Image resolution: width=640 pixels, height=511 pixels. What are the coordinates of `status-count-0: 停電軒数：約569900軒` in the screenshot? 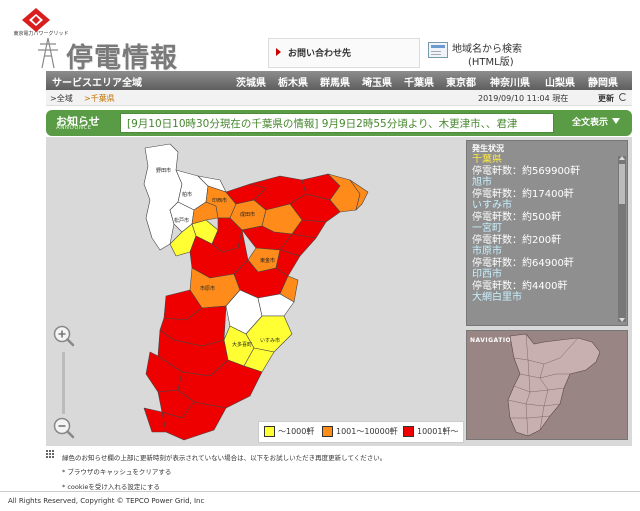 It's located at (526, 171).